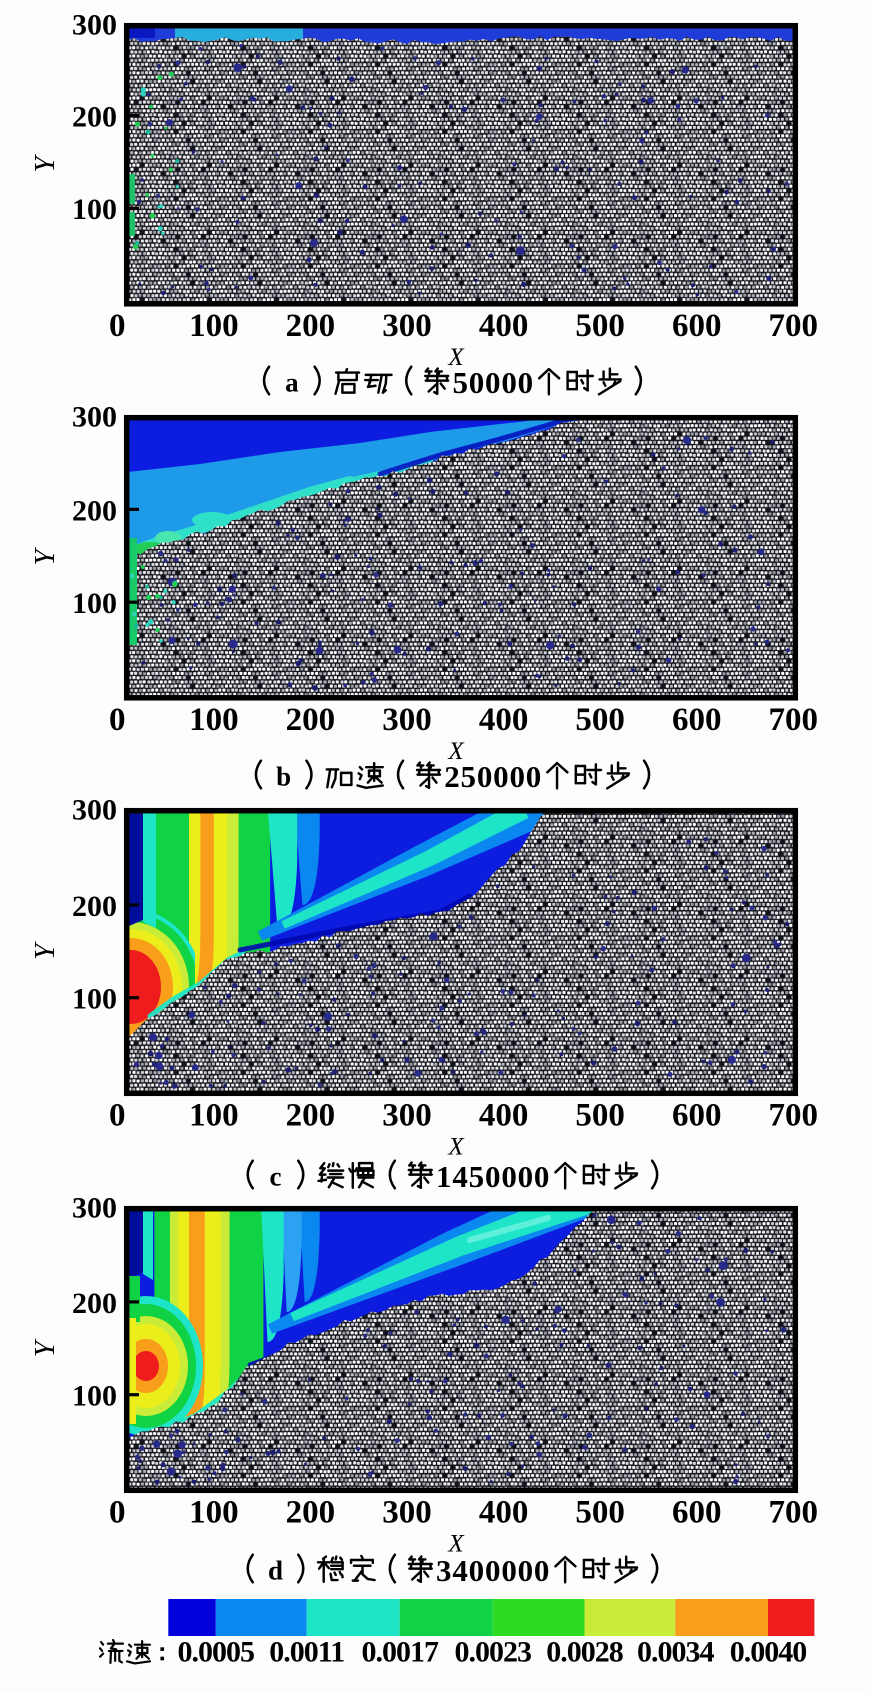 This screenshot has width=871, height=1692. I want to click on svg-text: 2, so click(452, 776).